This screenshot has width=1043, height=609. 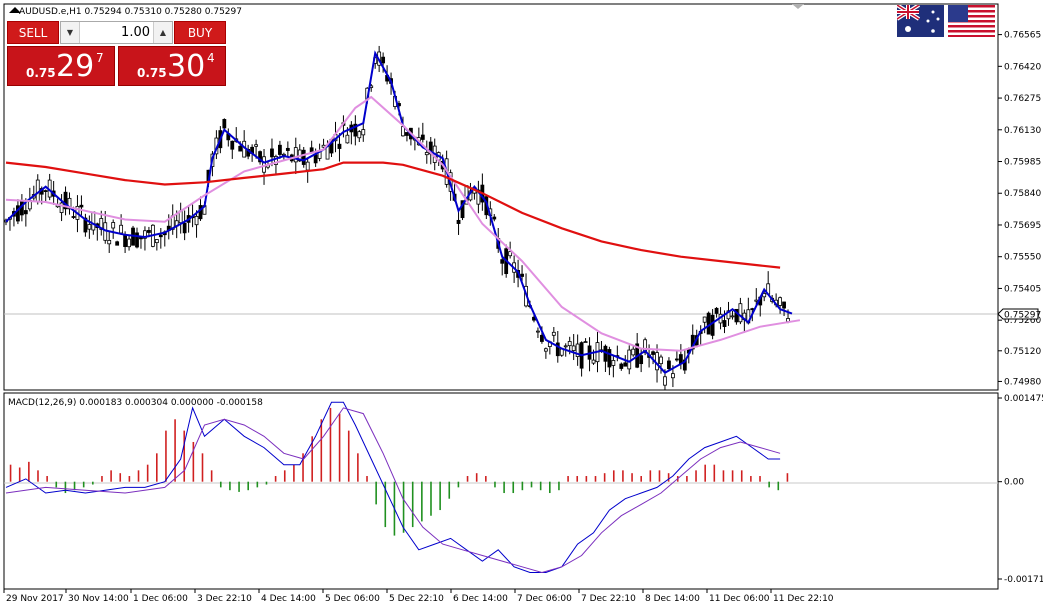 What do you see at coordinates (75, 66) in the screenshot?
I see `sell-price-pips: 29` at bounding box center [75, 66].